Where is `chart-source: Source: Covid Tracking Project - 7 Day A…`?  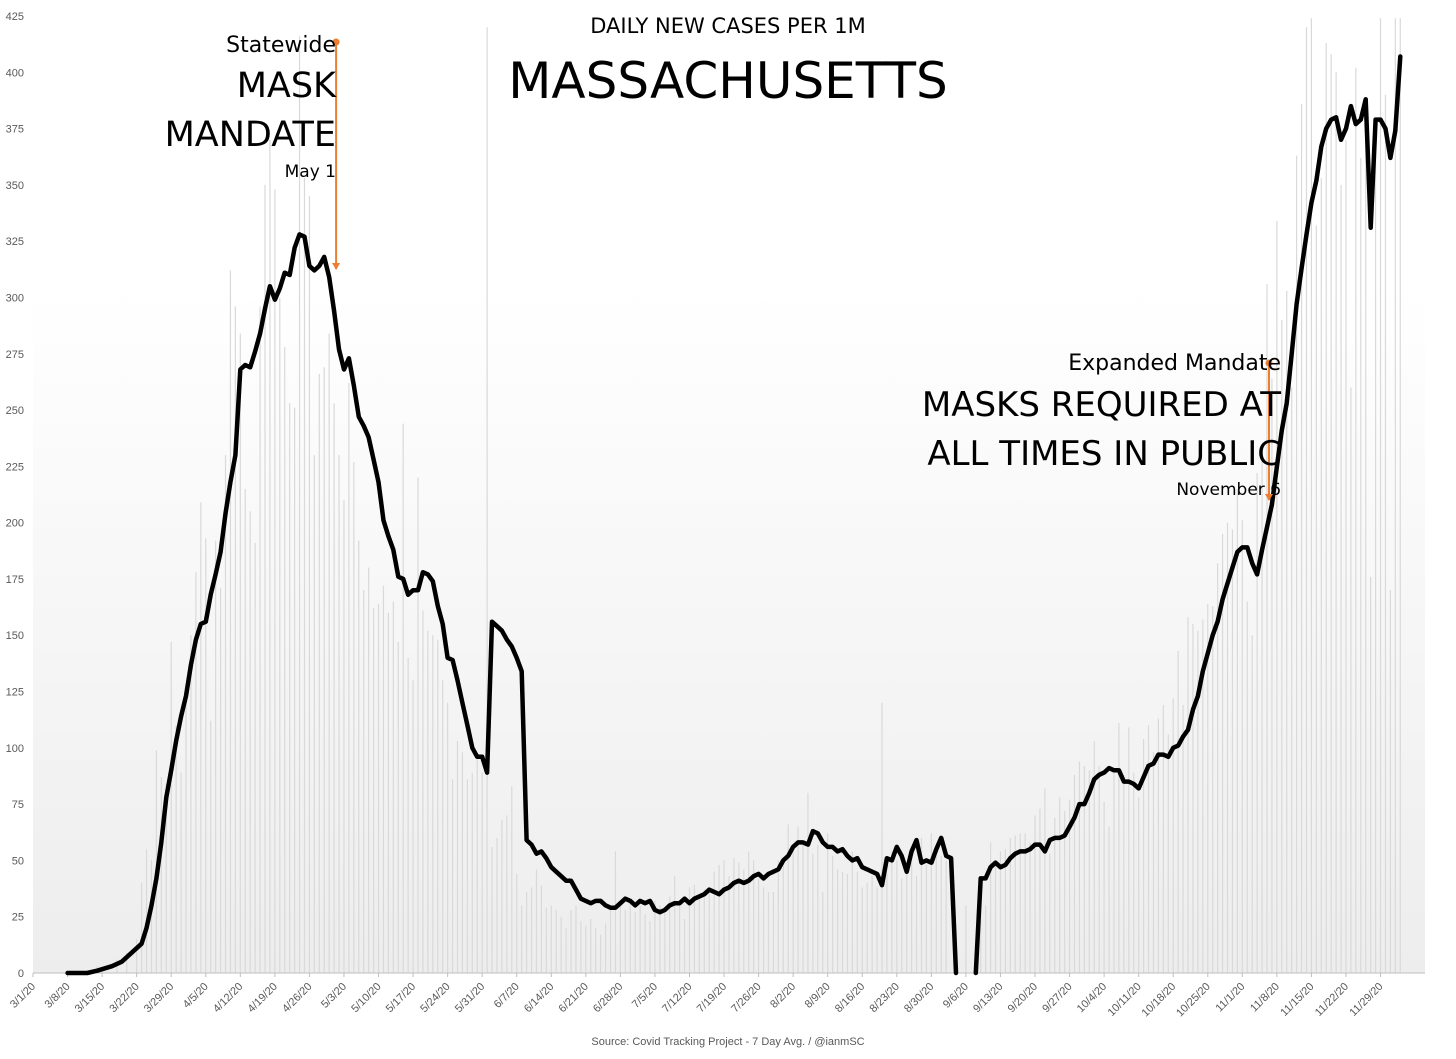 chart-source: Source: Covid Tracking Project - 7 Day A… is located at coordinates (728, 1042).